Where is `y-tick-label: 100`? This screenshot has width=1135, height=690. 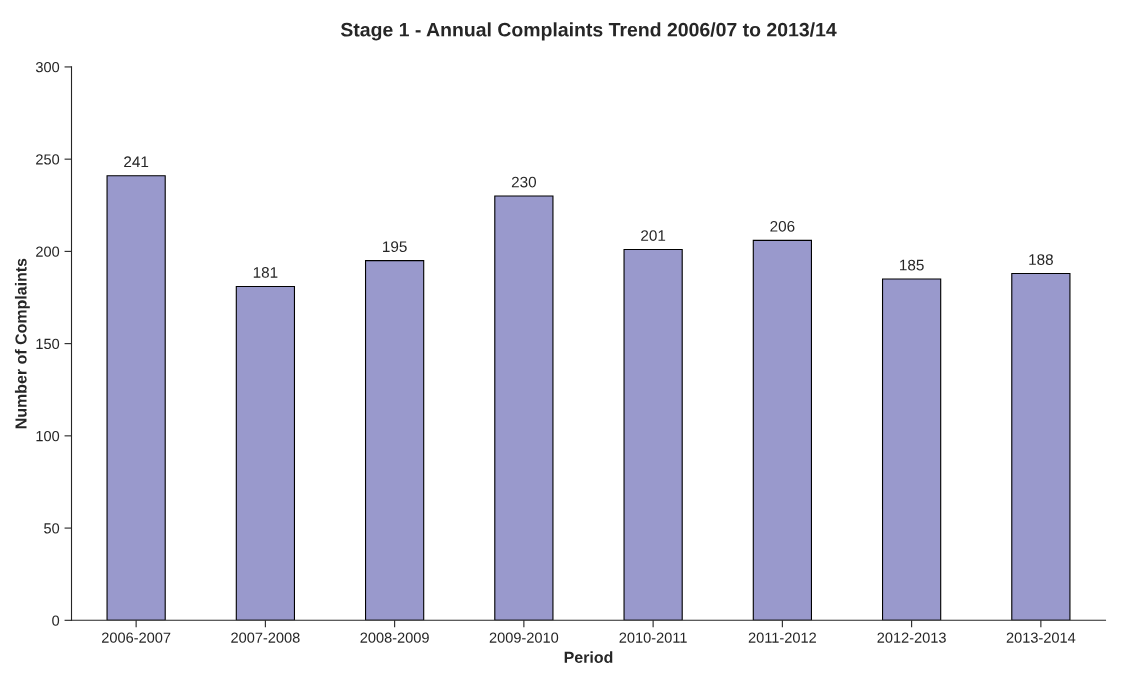
y-tick-label: 100 is located at coordinates (48, 436).